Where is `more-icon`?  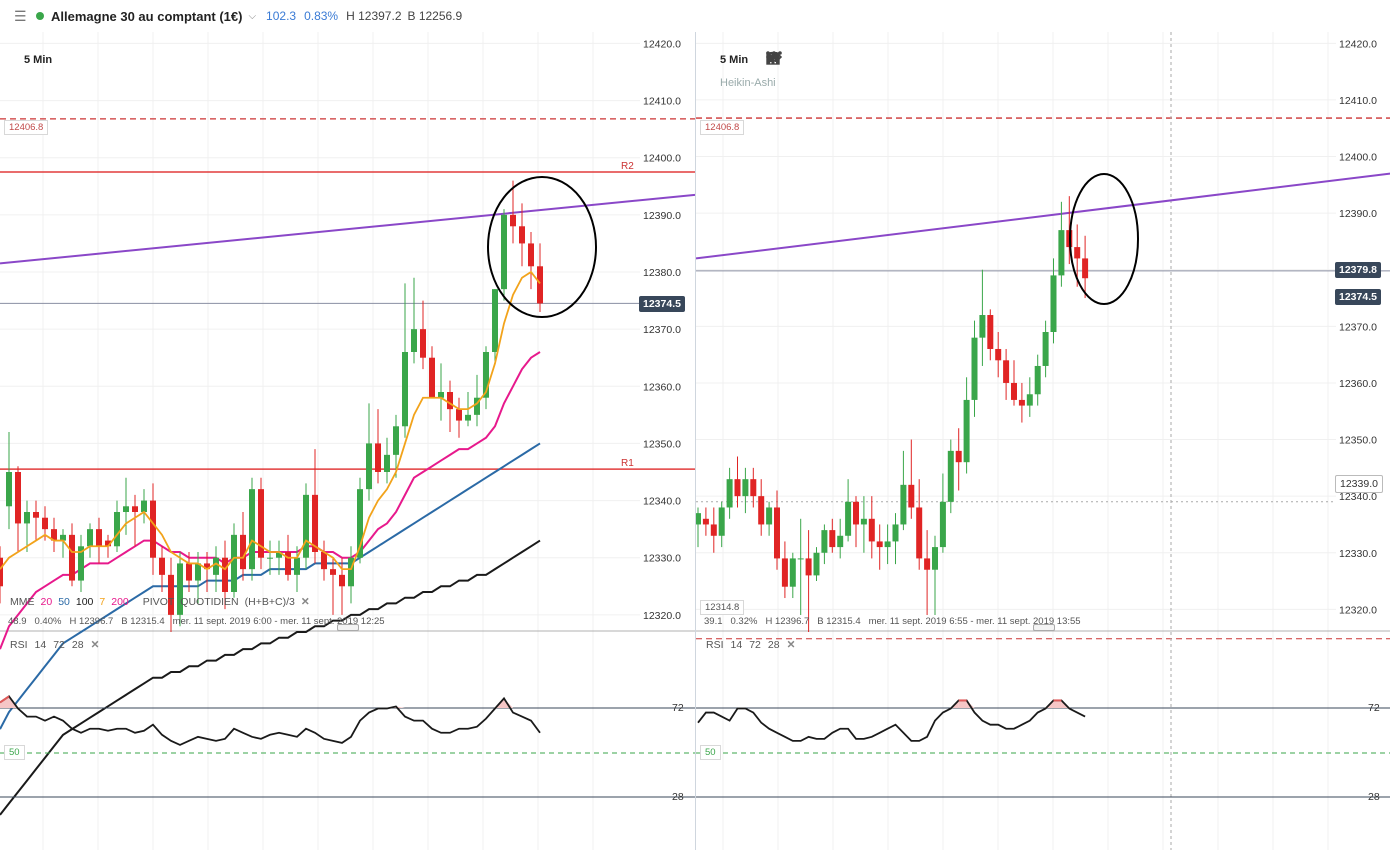 more-icon is located at coordinates (844, 61).